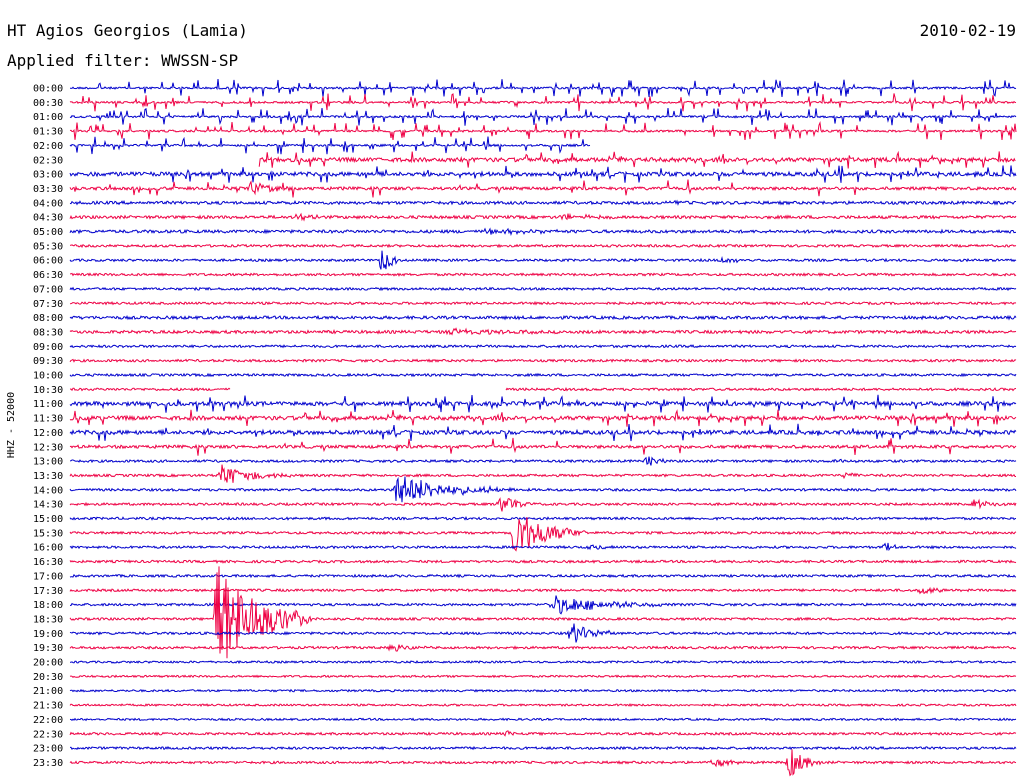 This screenshot has height=780, width=1024. I want to click on channel-label: HHZ - 52000, so click(11, 425).